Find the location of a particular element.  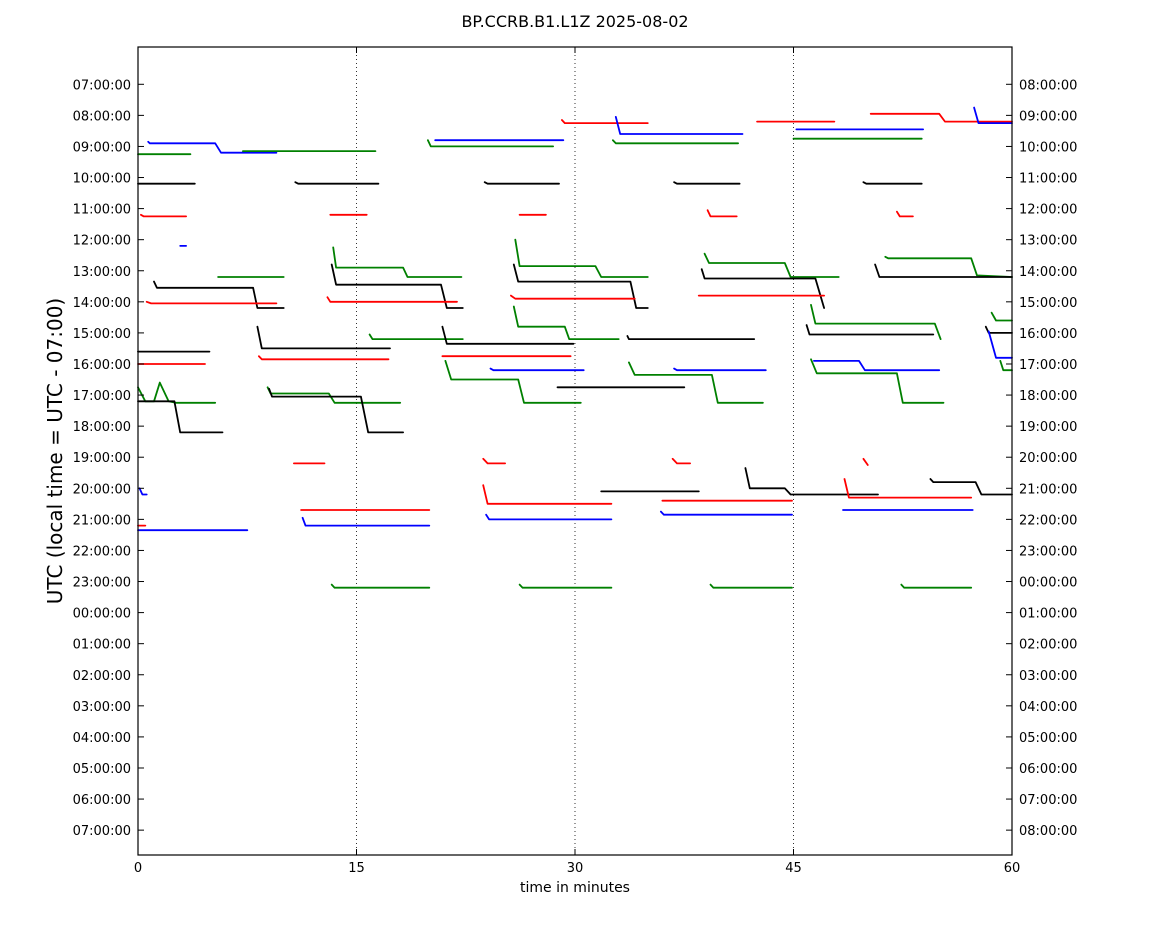

chart-title: BP.CCRB.B1.L1Z 2025-08-02 is located at coordinates (574, 21).